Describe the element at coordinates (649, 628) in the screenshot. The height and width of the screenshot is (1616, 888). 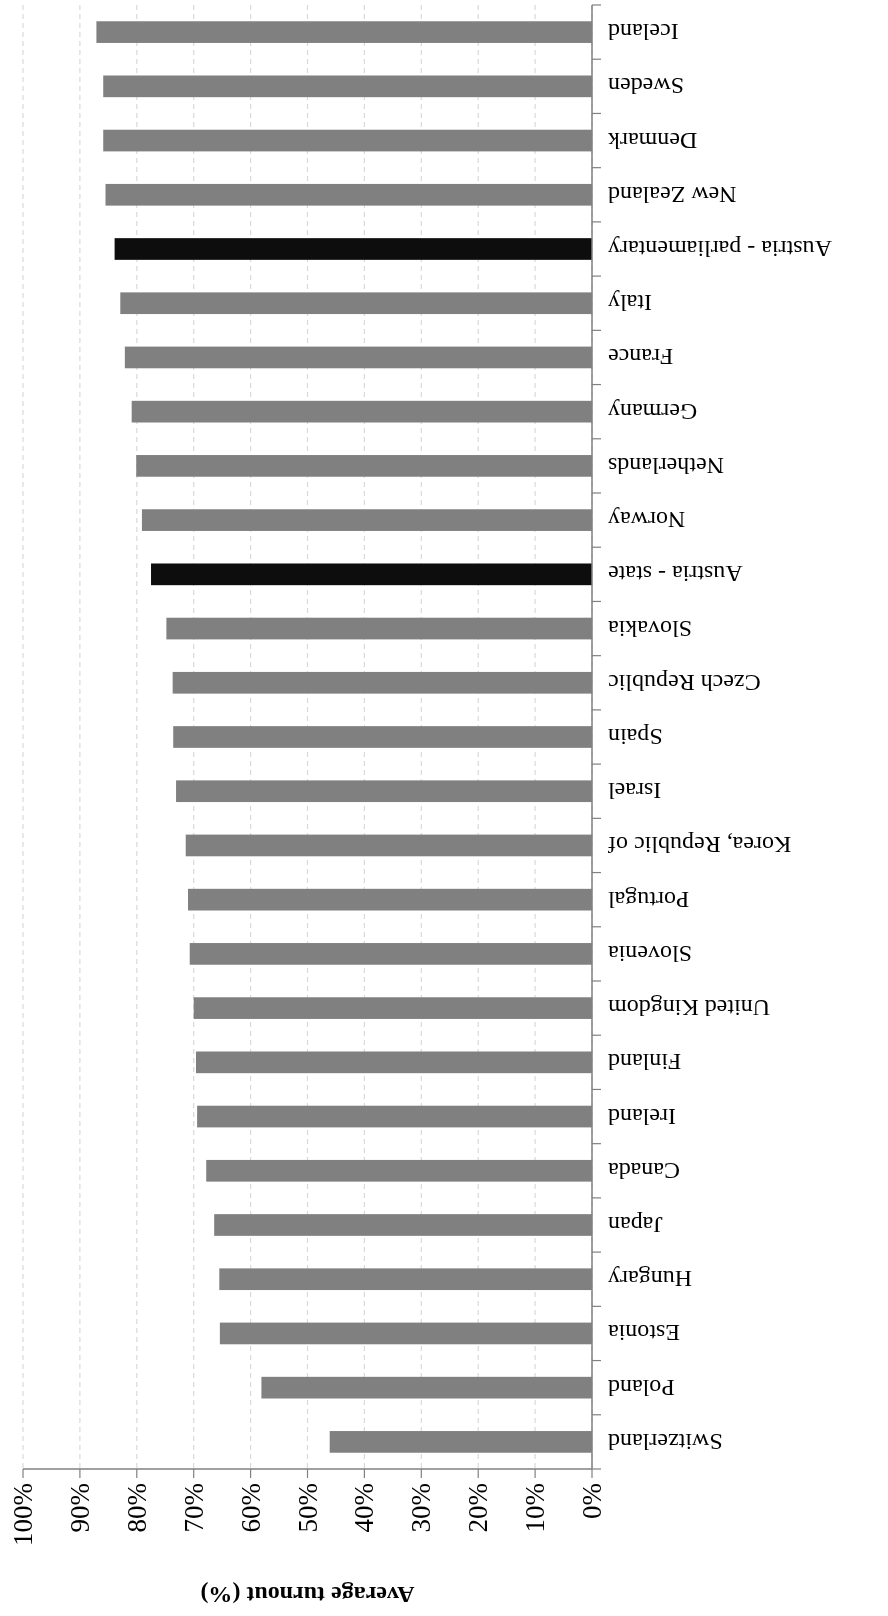
I see `y-tick-label: Slovakia` at that location.